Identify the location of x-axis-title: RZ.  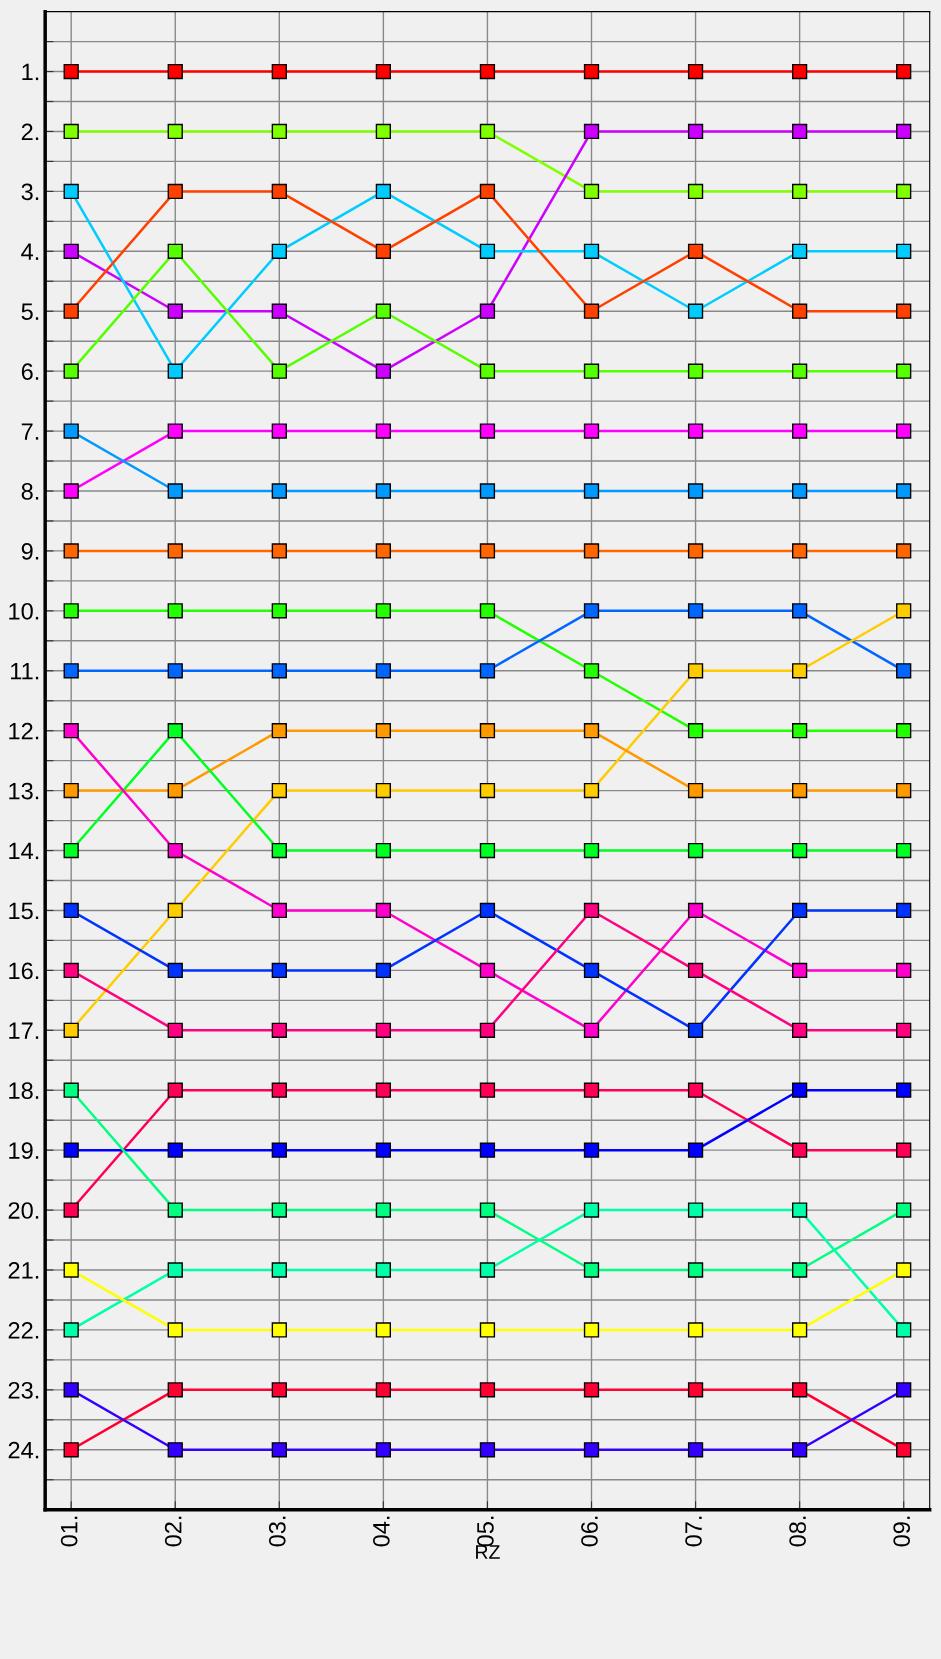
(488, 1552).